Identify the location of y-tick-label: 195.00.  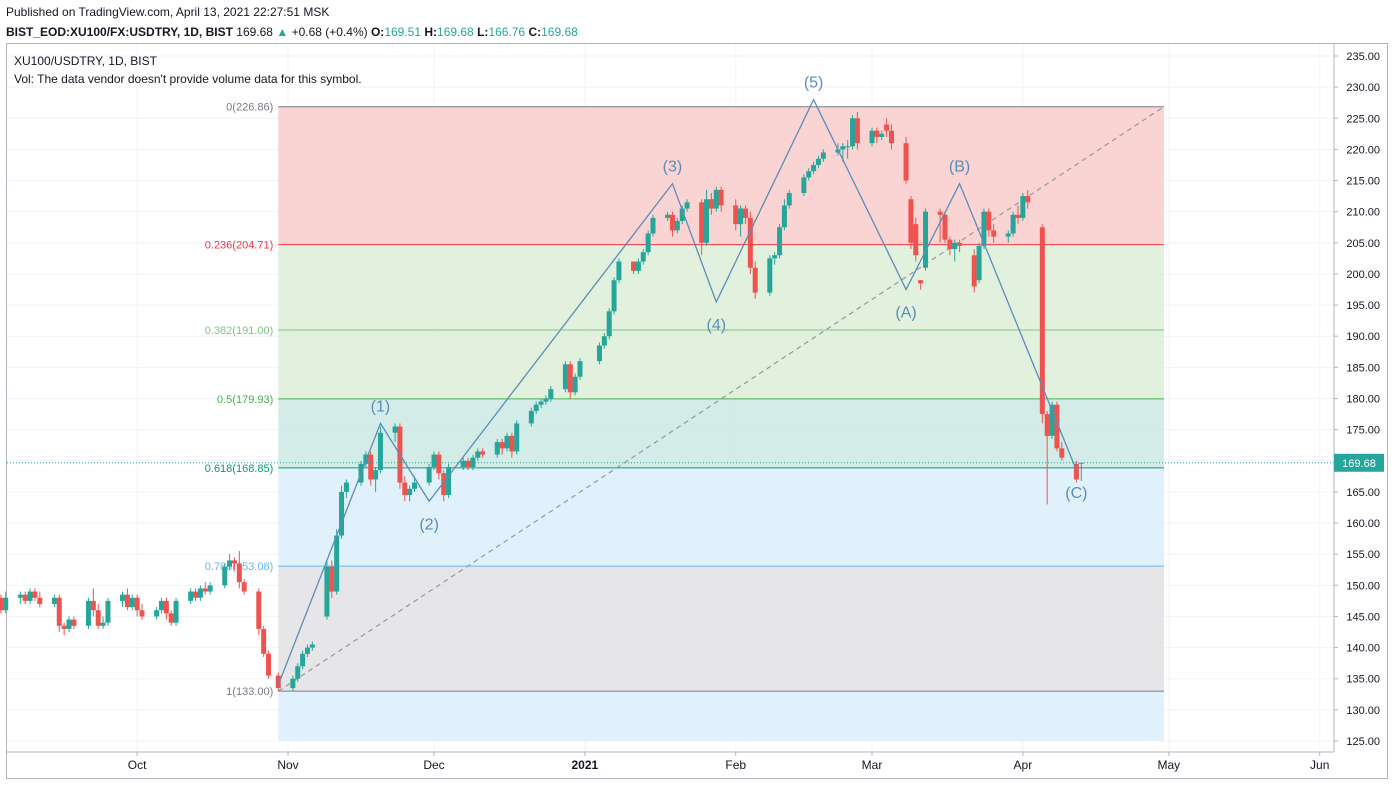
(1363, 306).